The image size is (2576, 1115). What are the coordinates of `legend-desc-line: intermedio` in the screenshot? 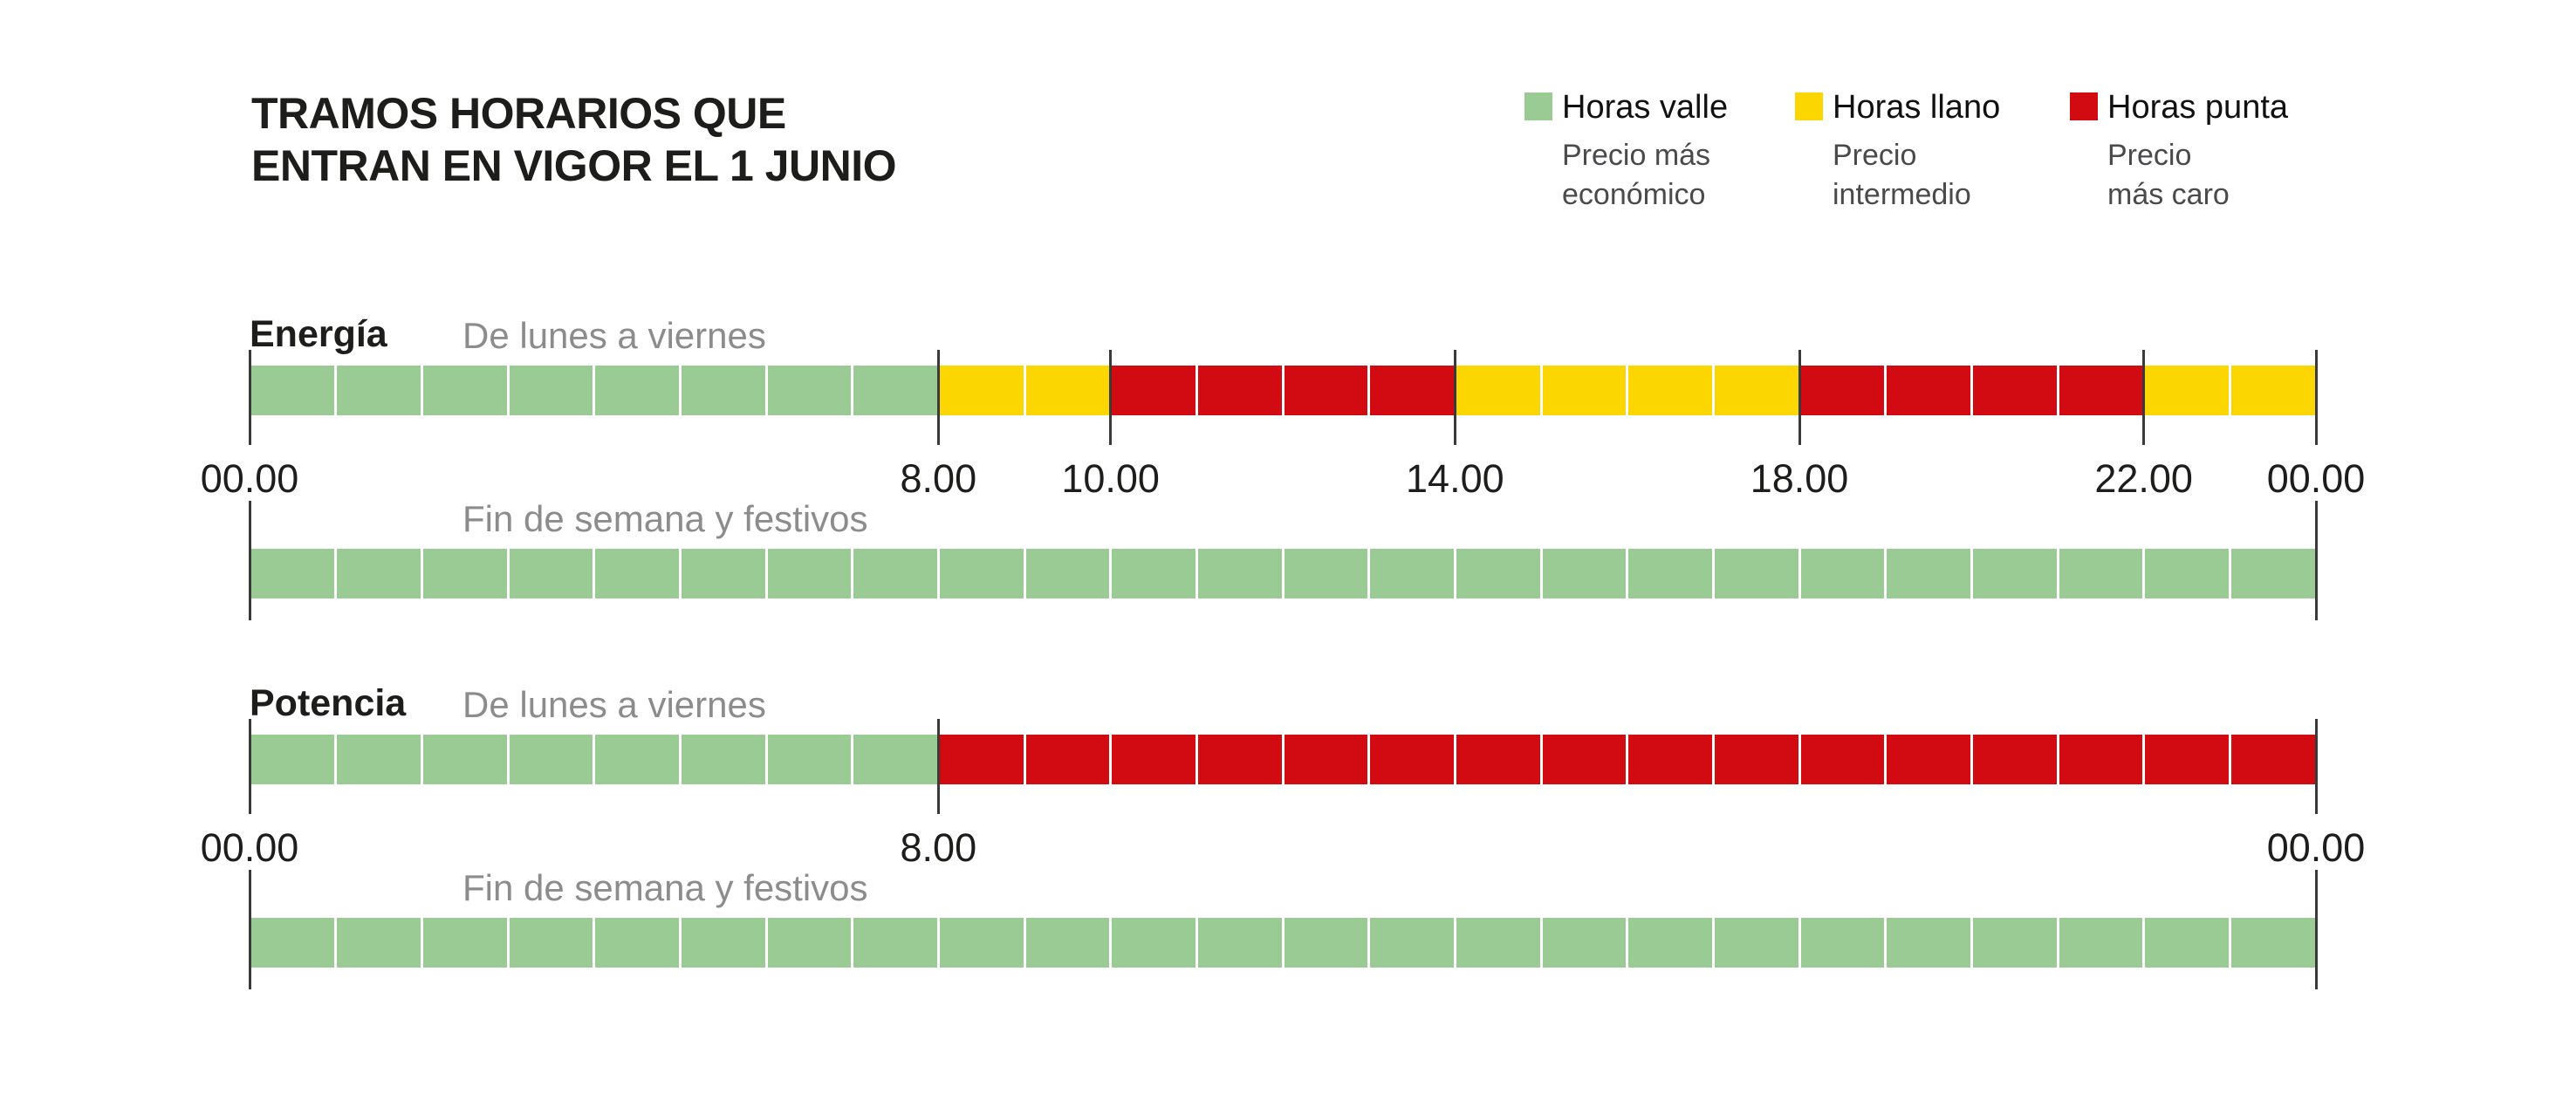 It's located at (1902, 195).